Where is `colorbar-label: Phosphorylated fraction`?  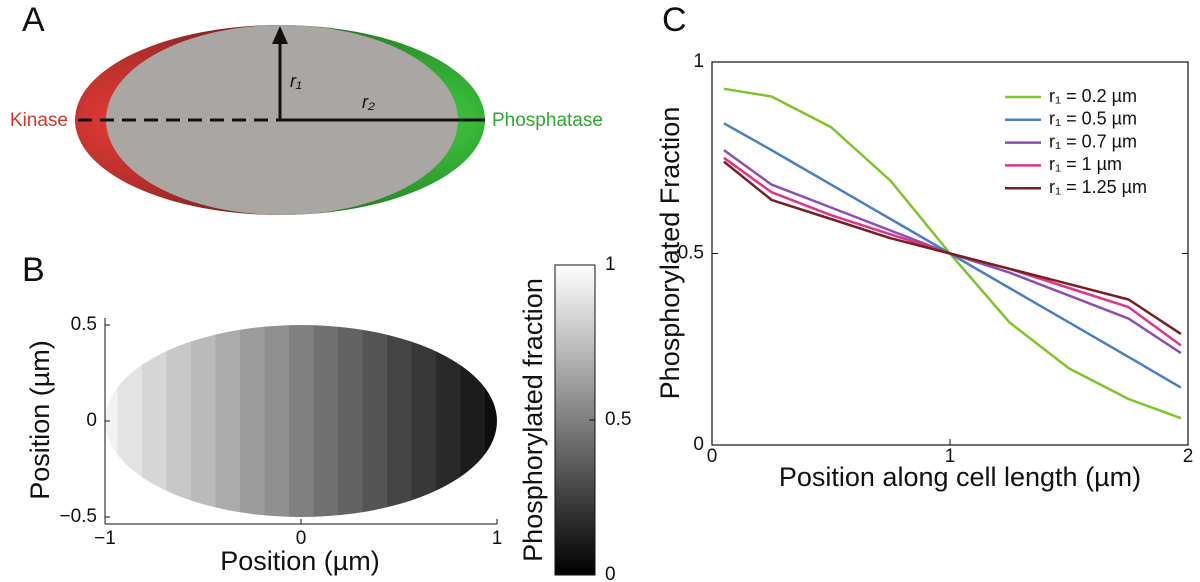 colorbar-label: Phosphorylated fraction is located at coordinates (533, 420).